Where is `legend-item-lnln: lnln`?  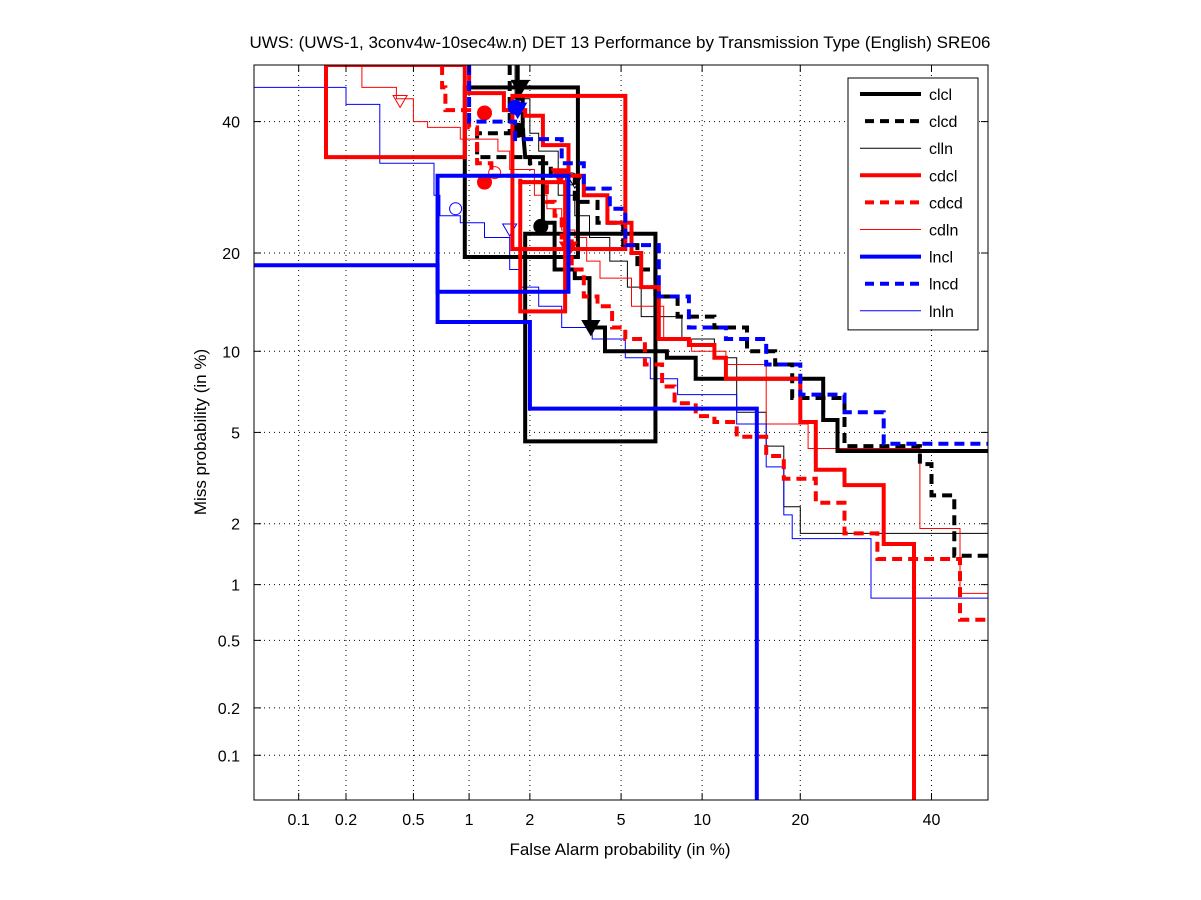
legend-item-lnln: lnln is located at coordinates (907, 312).